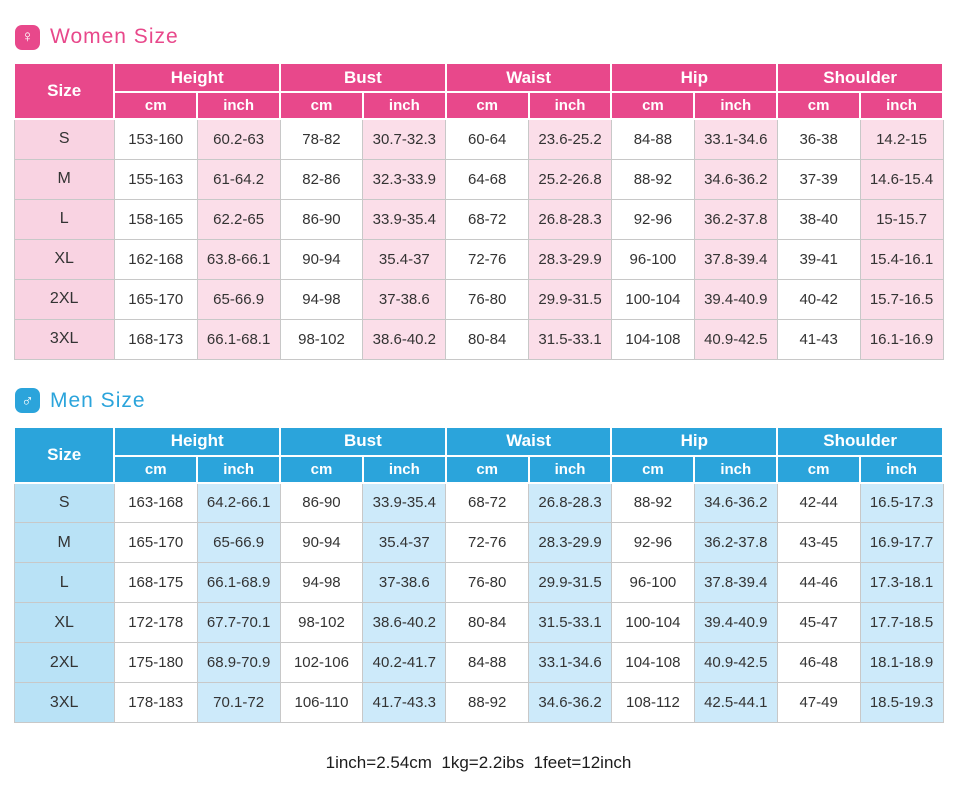  Describe the element at coordinates (901, 299) in the screenshot. I see `measurement-cell: 15.7-16.5` at that location.